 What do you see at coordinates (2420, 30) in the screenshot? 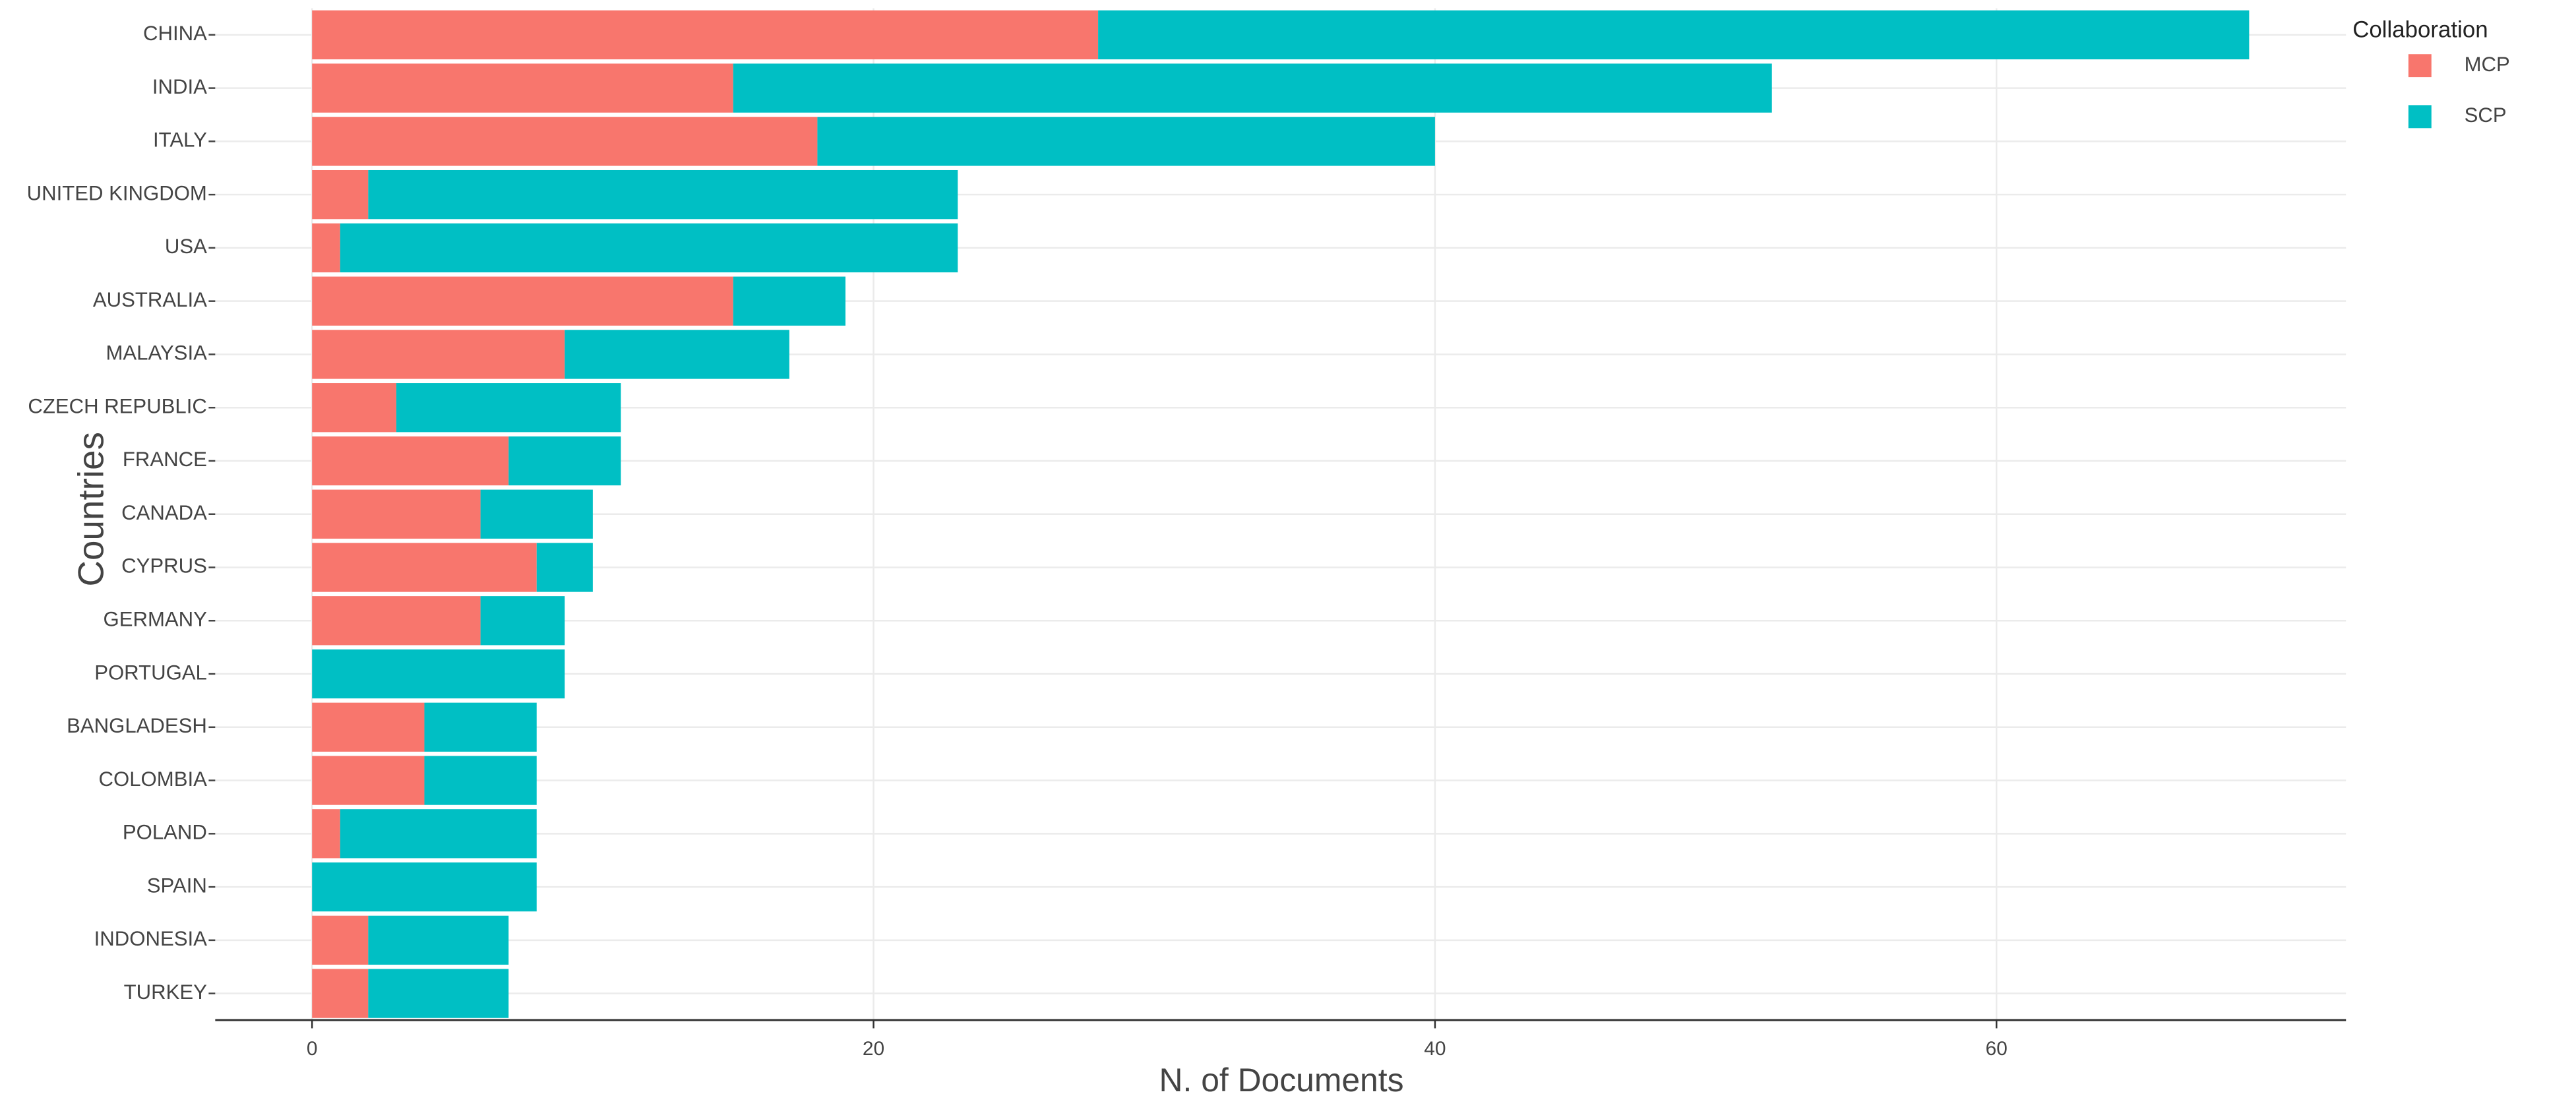
I see `legend-title: Collaboration` at bounding box center [2420, 30].